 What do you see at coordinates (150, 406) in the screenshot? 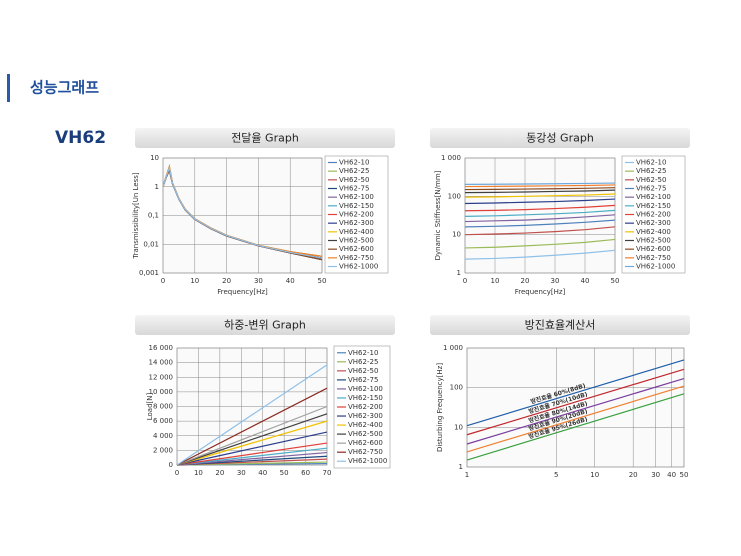
I see `y-axis-label: Load[N]` at bounding box center [150, 406].